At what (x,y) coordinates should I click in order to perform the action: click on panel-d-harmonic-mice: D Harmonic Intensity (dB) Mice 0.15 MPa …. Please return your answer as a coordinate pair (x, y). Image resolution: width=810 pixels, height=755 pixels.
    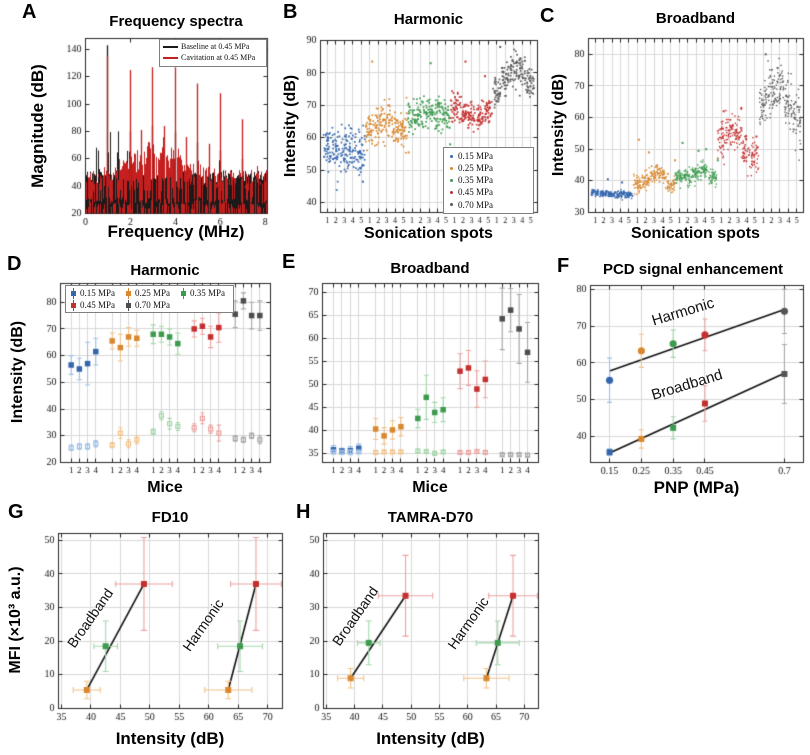
    Looking at the image, I should click on (140, 373).